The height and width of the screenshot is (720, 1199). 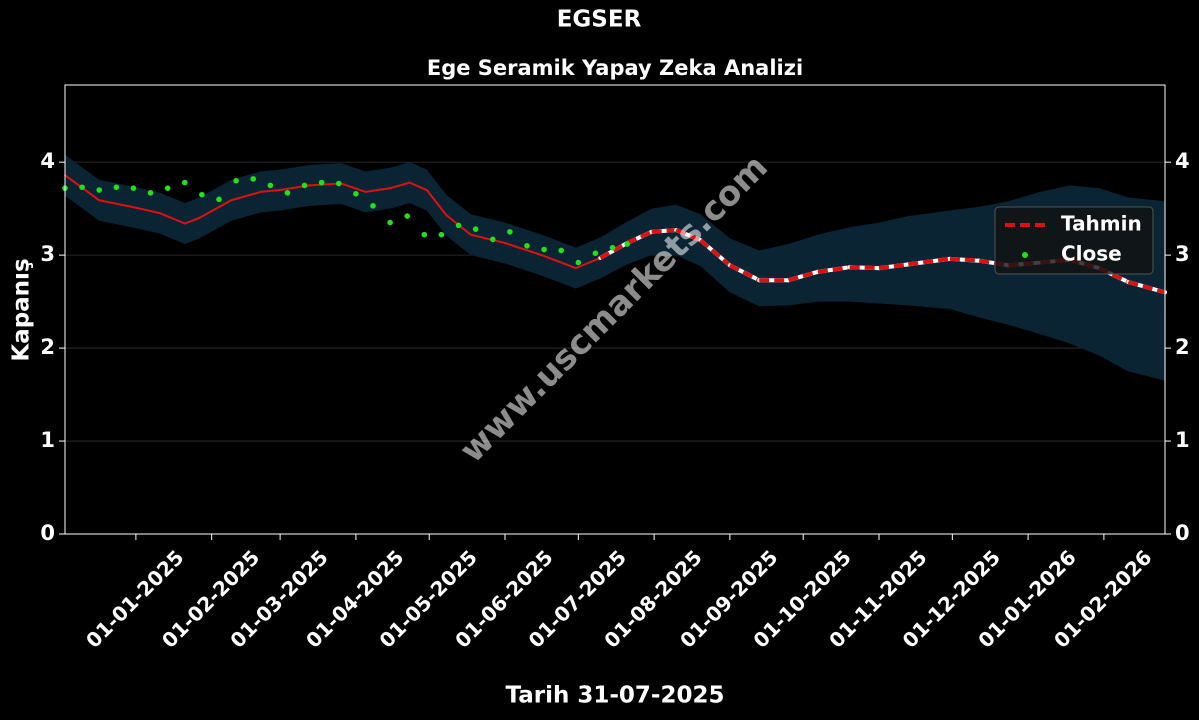 What do you see at coordinates (1182, 440) in the screenshot?
I see `y2-tick-label: 1` at bounding box center [1182, 440].